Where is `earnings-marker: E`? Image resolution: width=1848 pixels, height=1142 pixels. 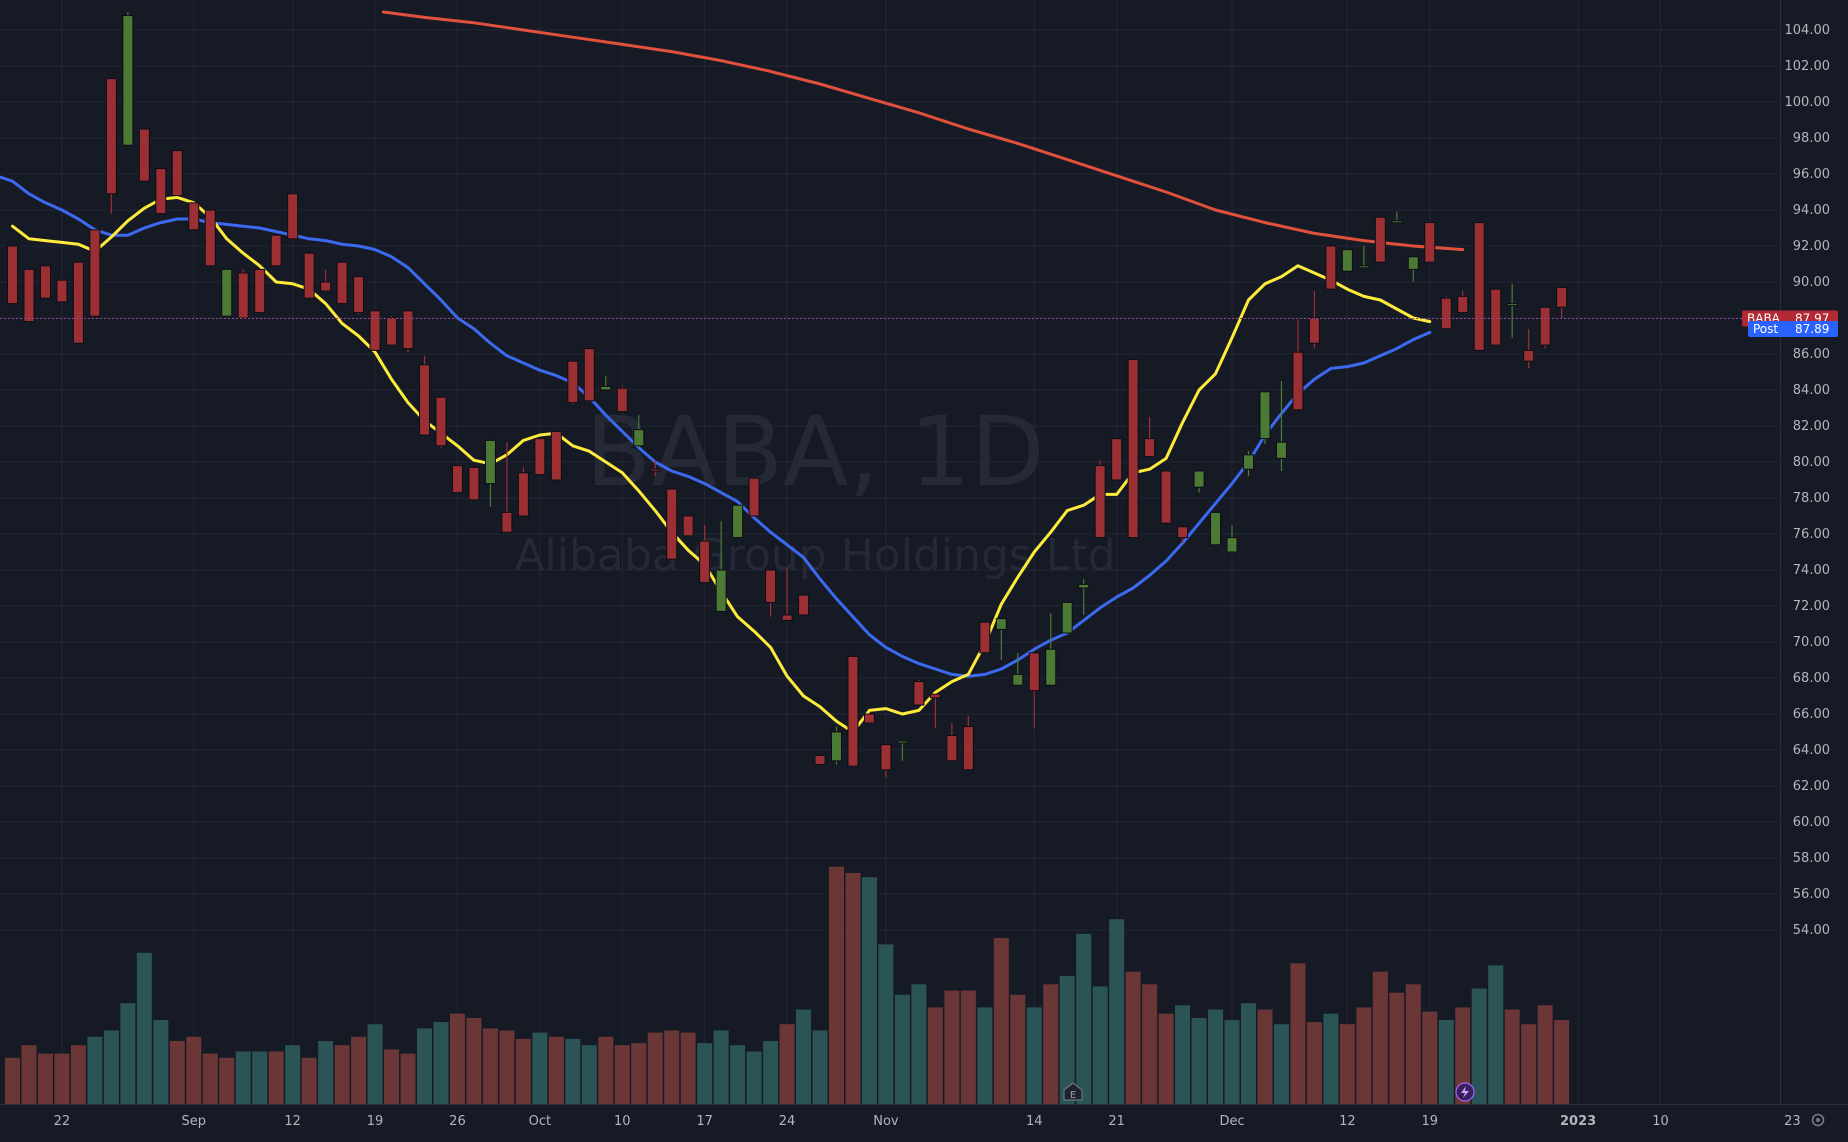 earnings-marker: E is located at coordinates (1073, 1091).